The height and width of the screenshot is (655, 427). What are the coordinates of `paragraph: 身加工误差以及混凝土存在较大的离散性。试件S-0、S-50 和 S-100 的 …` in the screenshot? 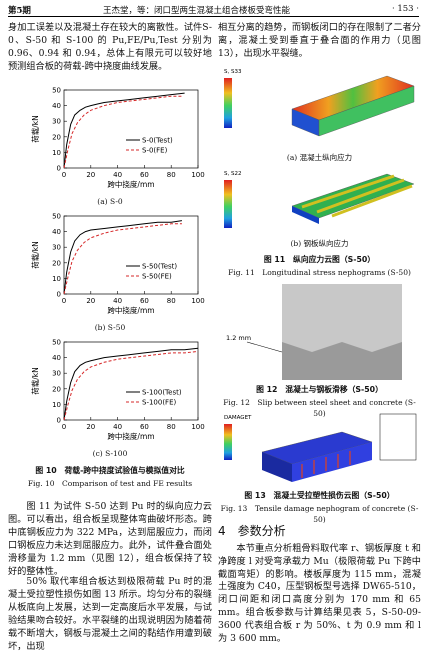 It's located at (110, 47).